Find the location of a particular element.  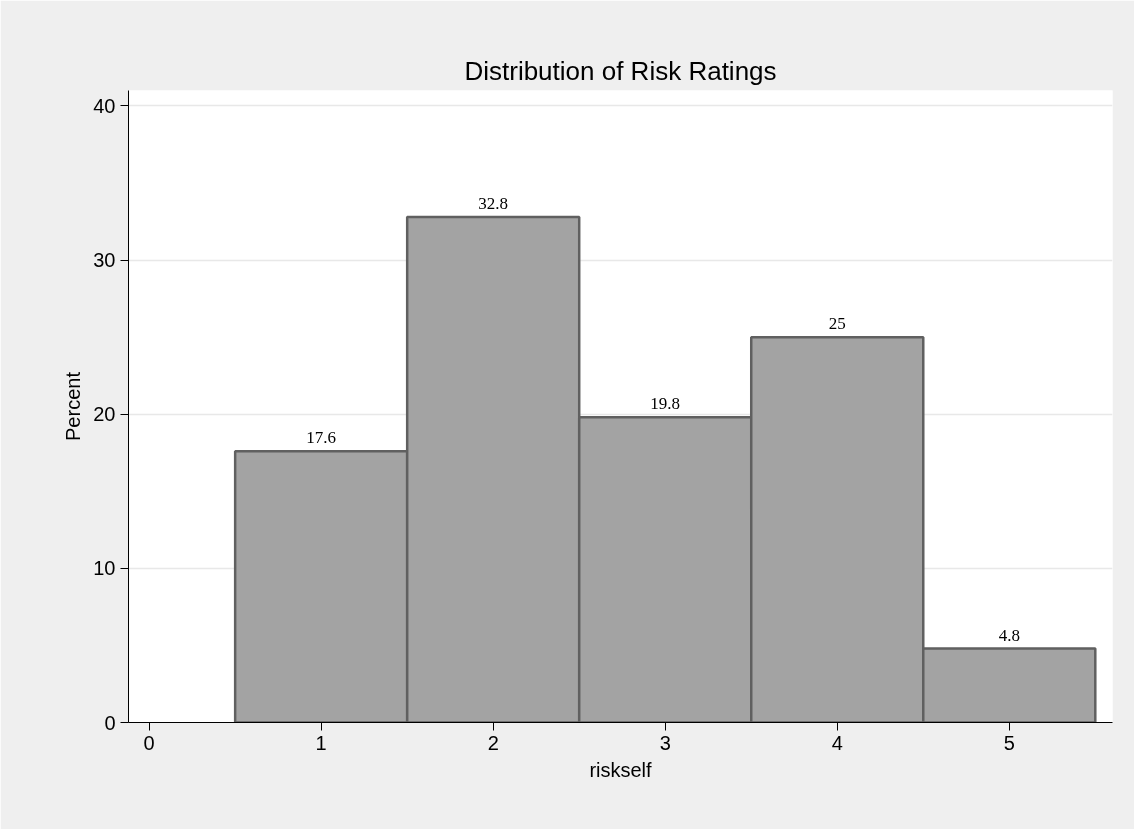

y-tick-label: 0 is located at coordinates (110, 722).